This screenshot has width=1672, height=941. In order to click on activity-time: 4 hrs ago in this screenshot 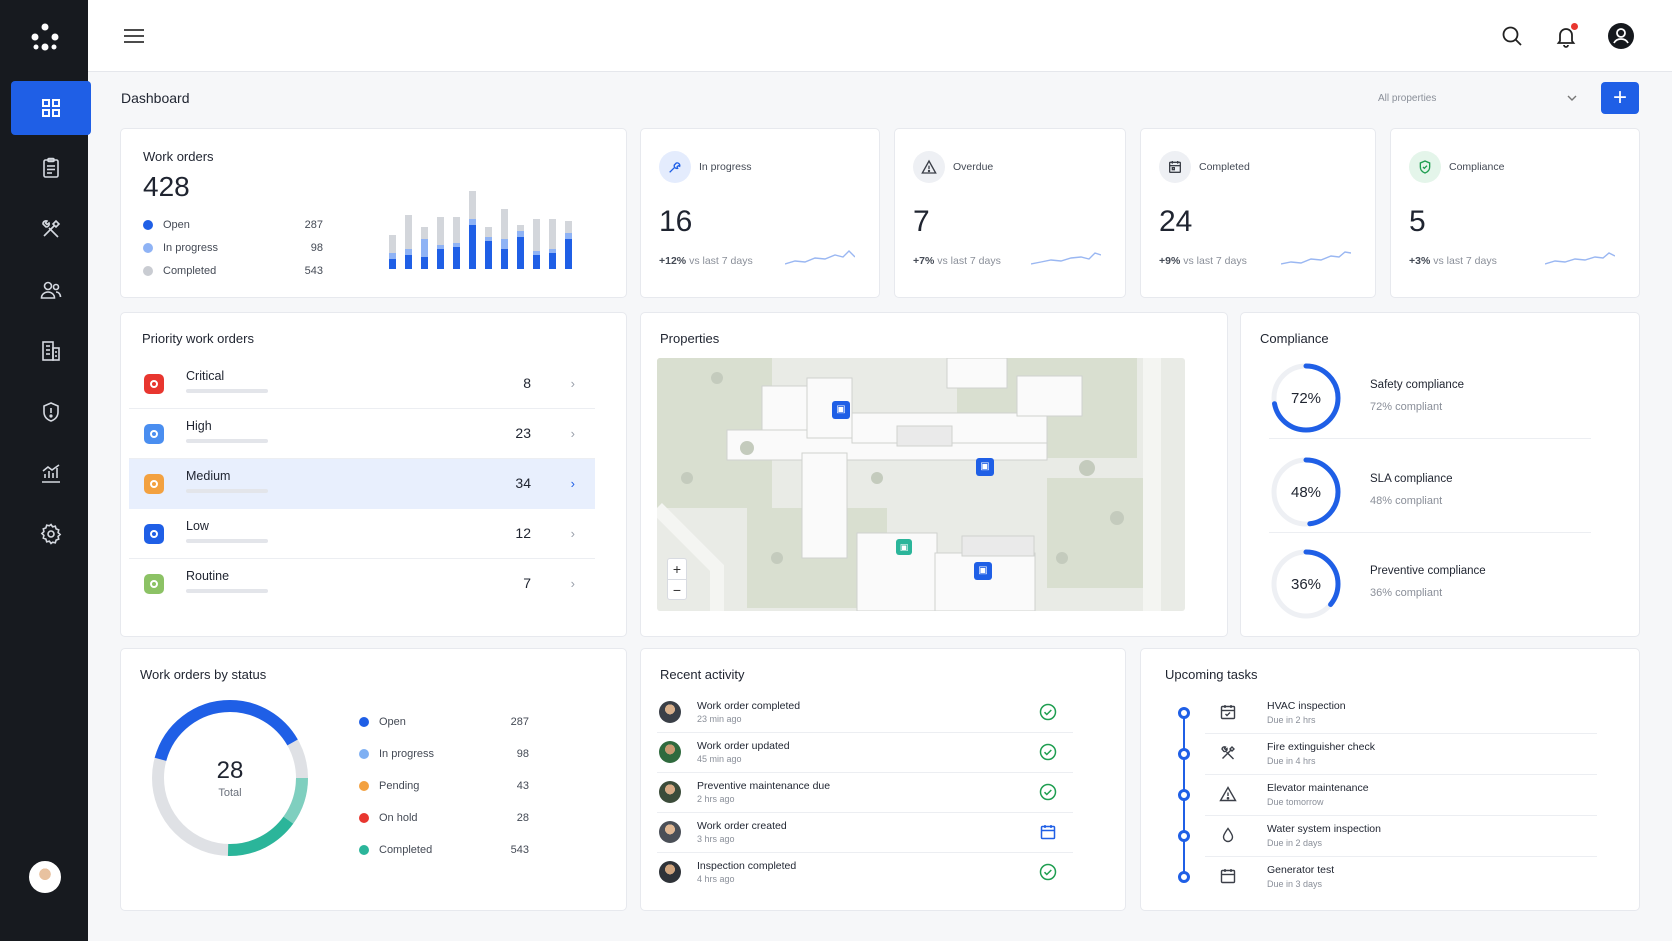, I will do `click(716, 879)`.